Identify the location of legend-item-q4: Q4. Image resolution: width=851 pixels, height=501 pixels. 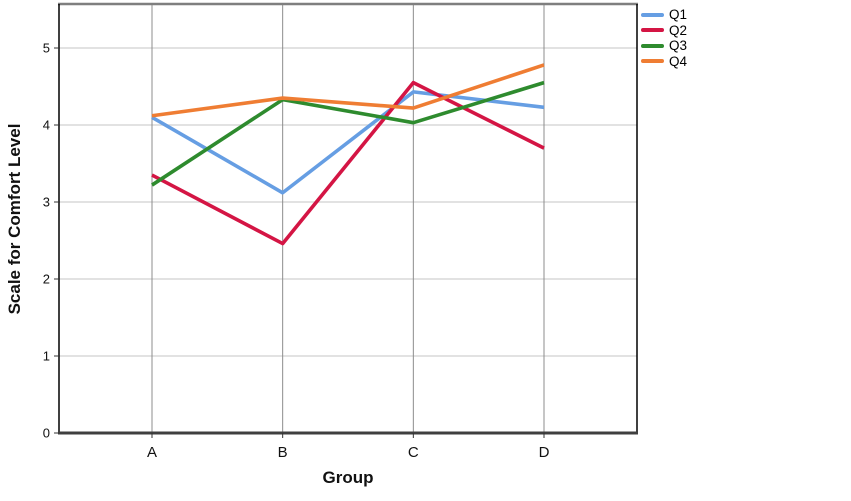
(664, 62).